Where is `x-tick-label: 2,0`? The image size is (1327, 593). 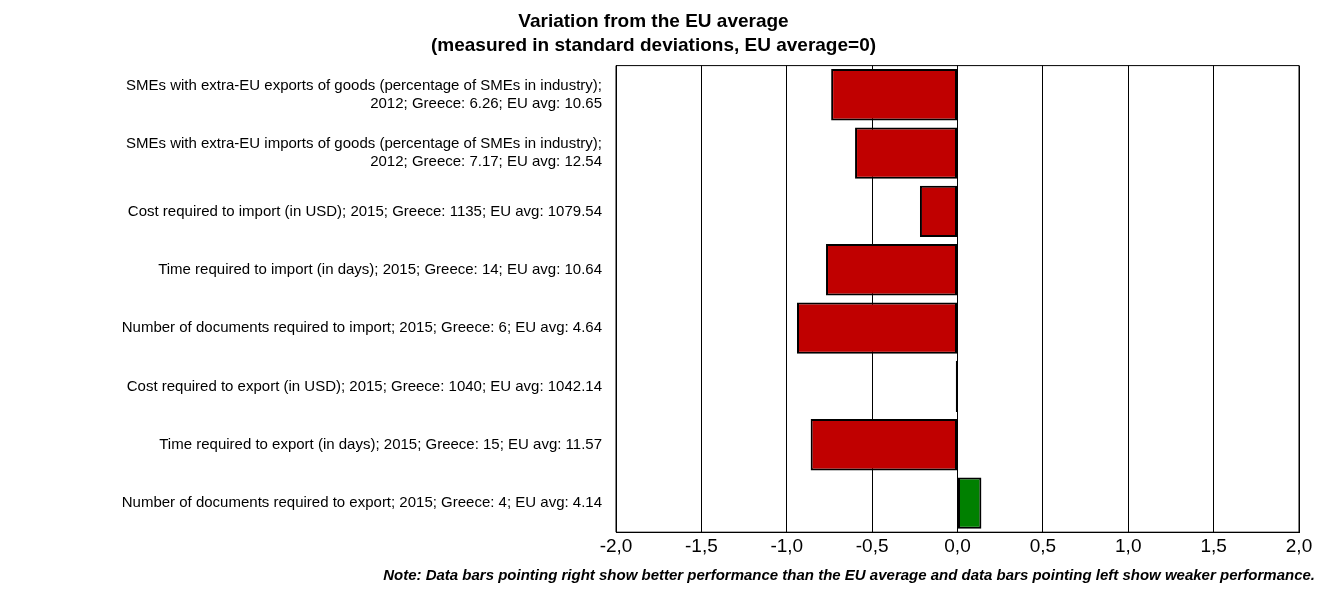 x-tick-label: 2,0 is located at coordinates (1299, 545).